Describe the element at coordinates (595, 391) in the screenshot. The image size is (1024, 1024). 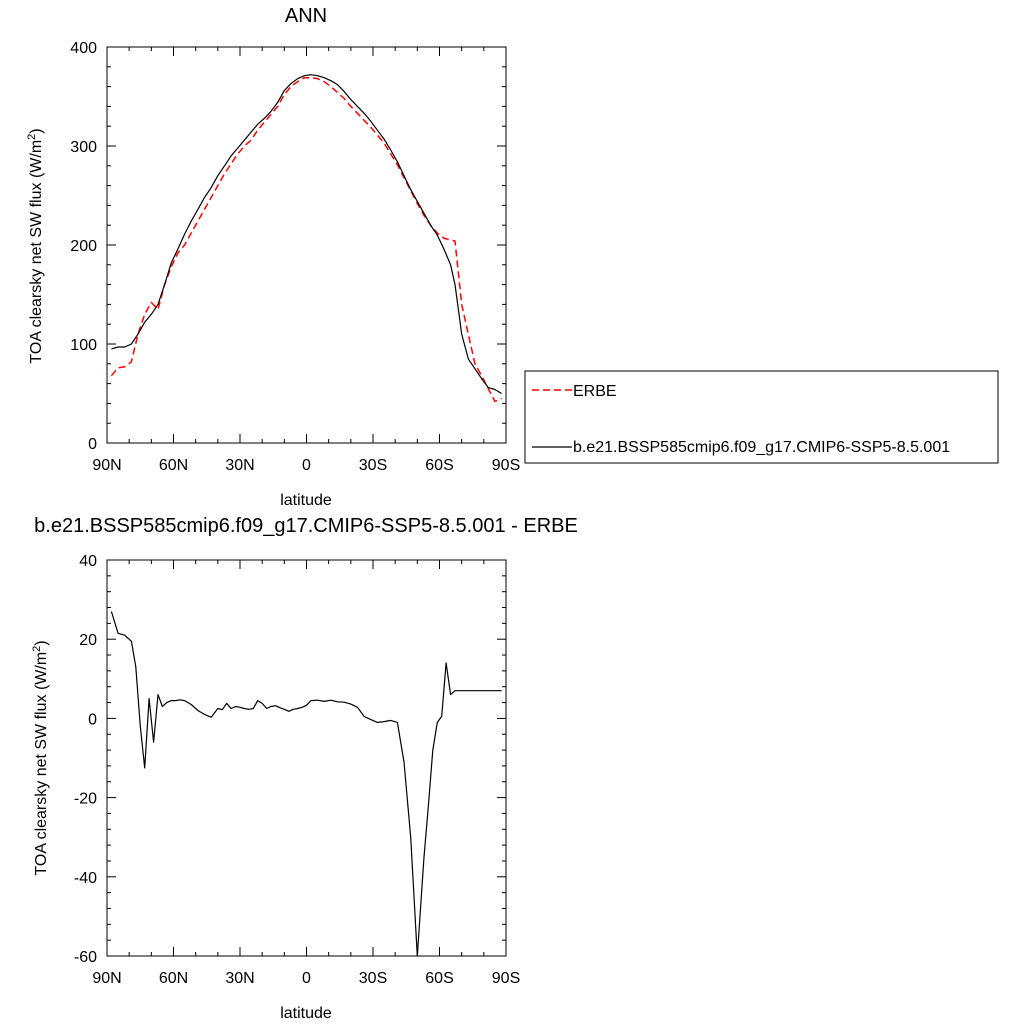
I see `legend-label-erbe: ERBE` at that location.